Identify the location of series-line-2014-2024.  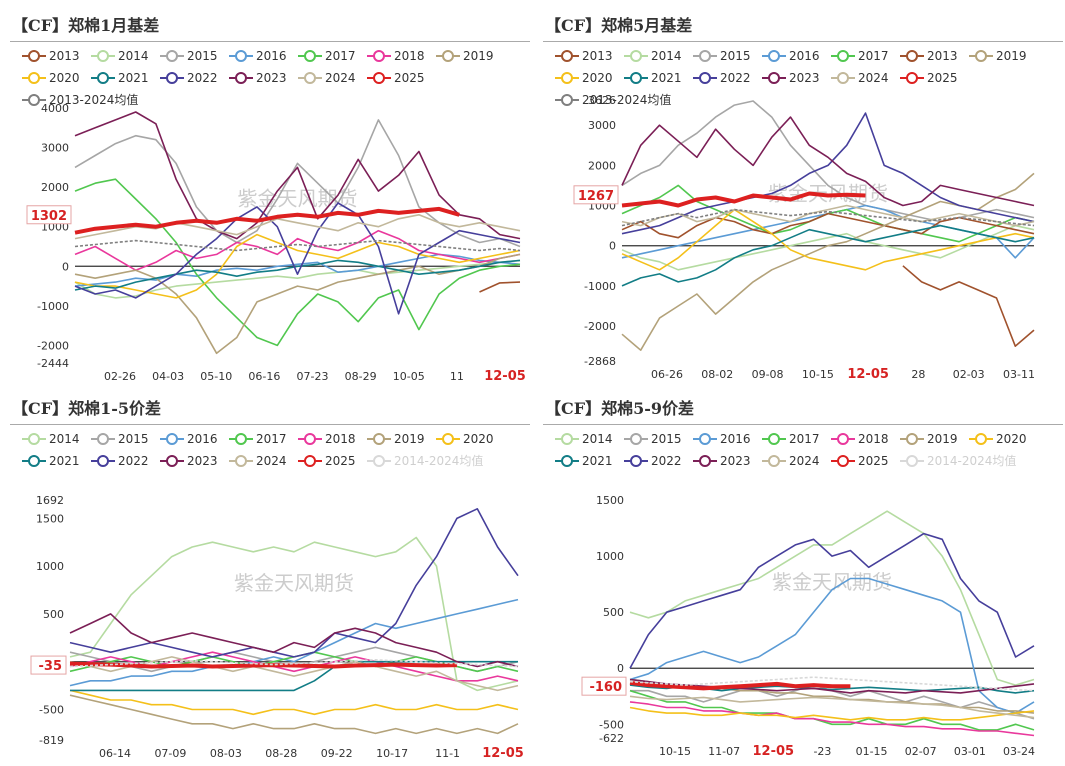
(832, 684).